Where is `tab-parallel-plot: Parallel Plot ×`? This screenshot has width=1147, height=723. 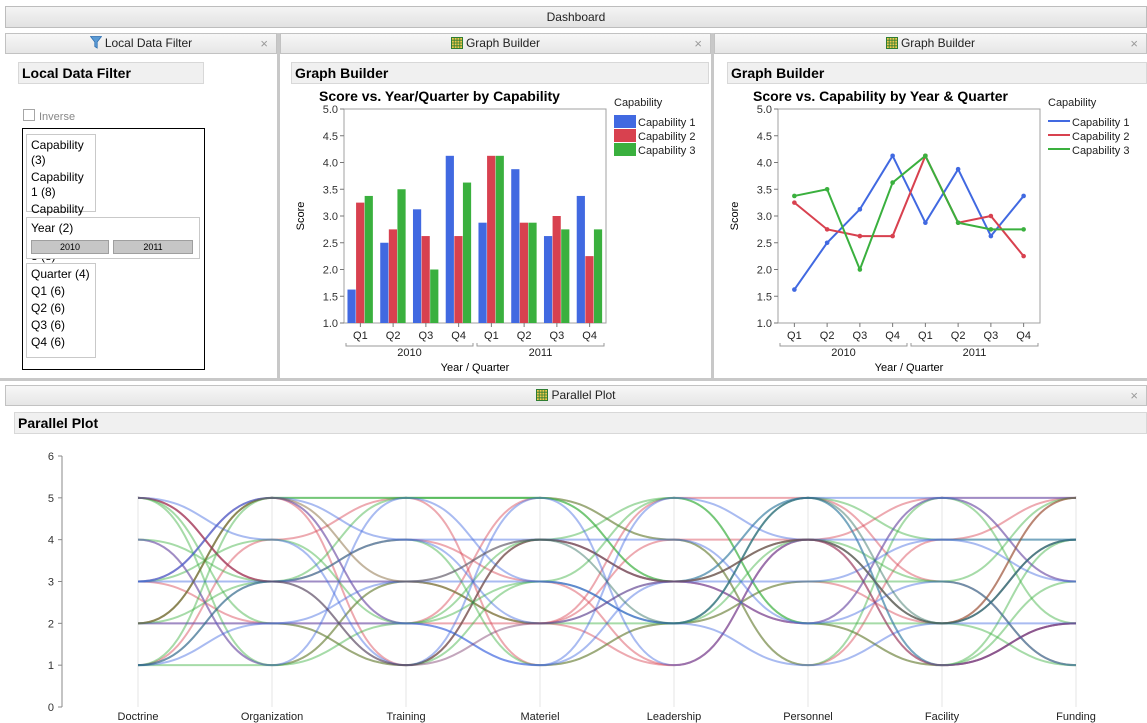 tab-parallel-plot: Parallel Plot × is located at coordinates (576, 395).